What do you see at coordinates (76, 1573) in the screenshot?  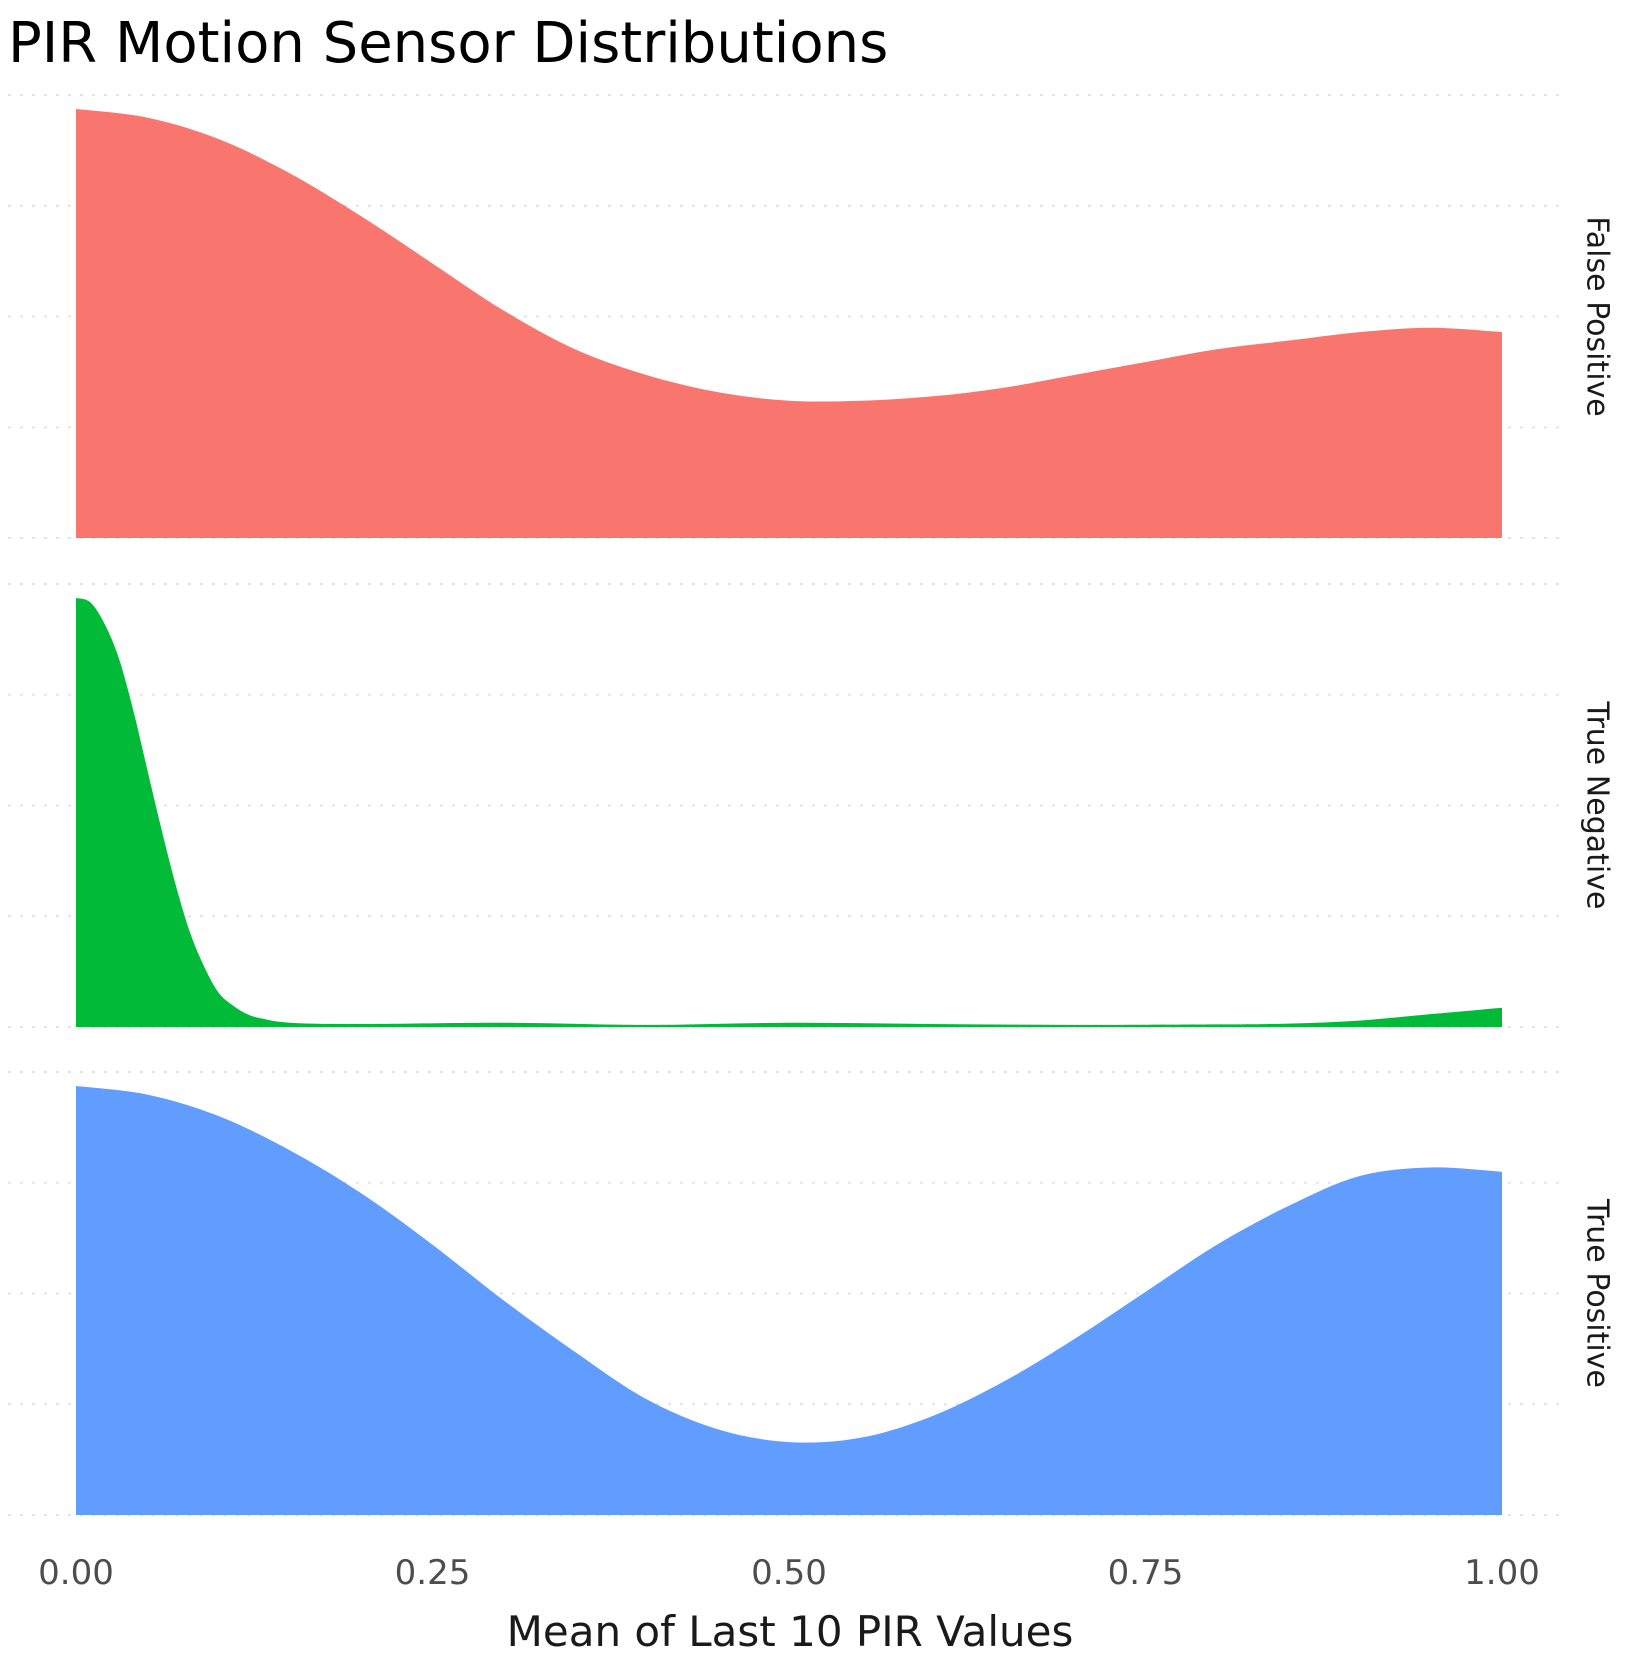 I see `x-tick-label: 0.00` at bounding box center [76, 1573].